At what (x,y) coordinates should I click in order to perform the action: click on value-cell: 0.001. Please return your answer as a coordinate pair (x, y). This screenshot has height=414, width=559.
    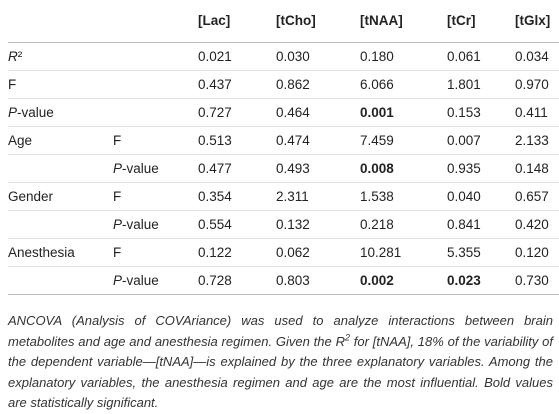
    Looking at the image, I should click on (403, 112).